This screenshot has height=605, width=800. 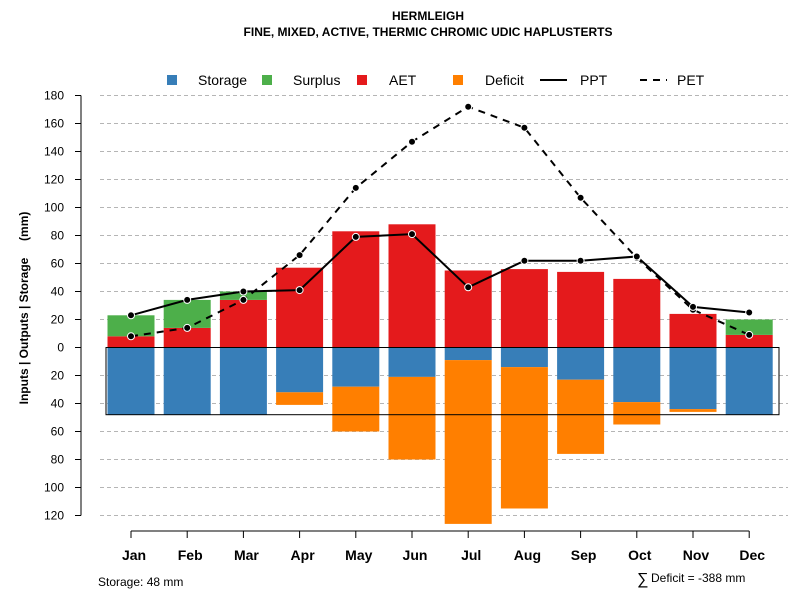 What do you see at coordinates (594, 80) in the screenshot?
I see `legend-label-ppt: PPT` at bounding box center [594, 80].